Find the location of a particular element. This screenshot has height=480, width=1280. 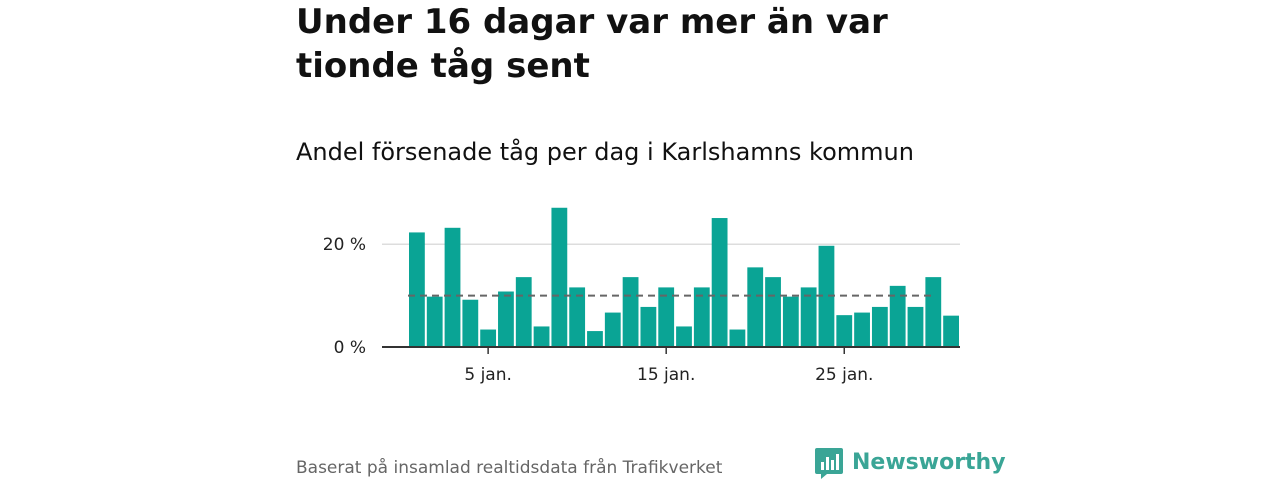

y-tick-label: 0 % is located at coordinates (350, 348).